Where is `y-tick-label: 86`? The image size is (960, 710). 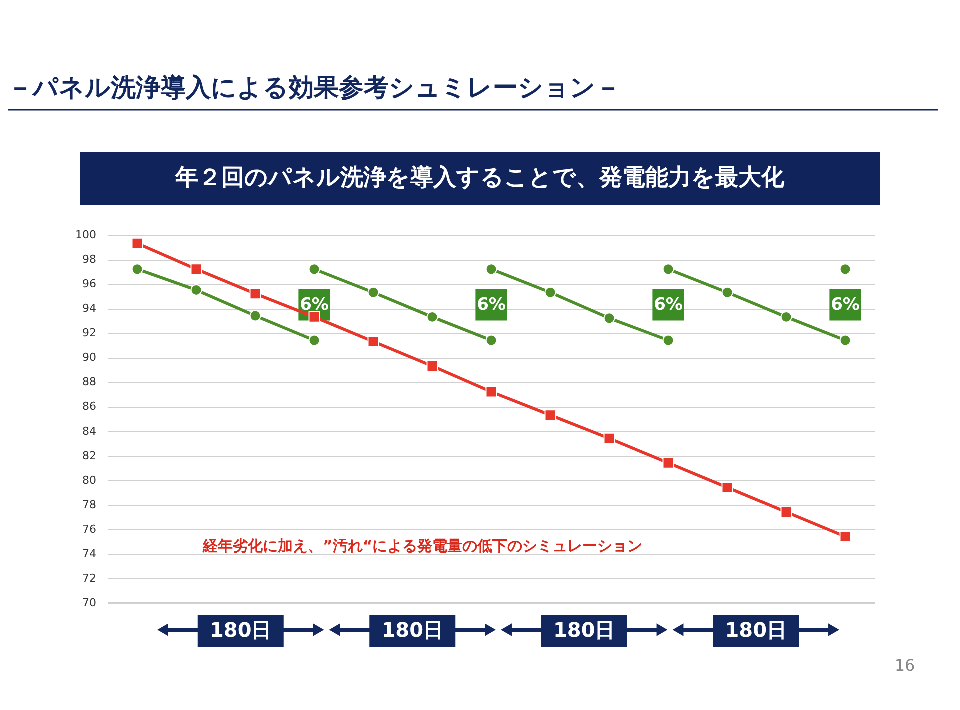 y-tick-label: 86 is located at coordinates (89, 407).